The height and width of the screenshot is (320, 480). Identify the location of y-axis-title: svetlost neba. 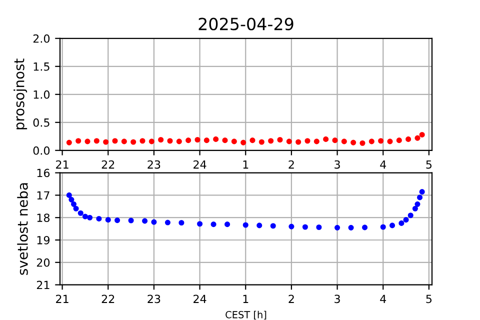
(22, 229).